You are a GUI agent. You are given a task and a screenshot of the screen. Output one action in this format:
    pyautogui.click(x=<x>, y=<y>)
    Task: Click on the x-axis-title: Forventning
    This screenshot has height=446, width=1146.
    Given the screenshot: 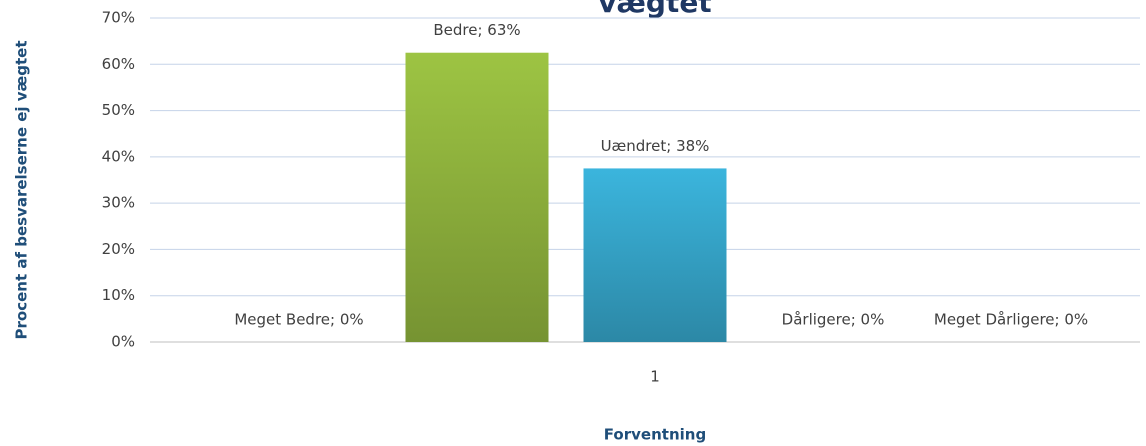 What is the action you would take?
    pyautogui.click(x=655, y=435)
    